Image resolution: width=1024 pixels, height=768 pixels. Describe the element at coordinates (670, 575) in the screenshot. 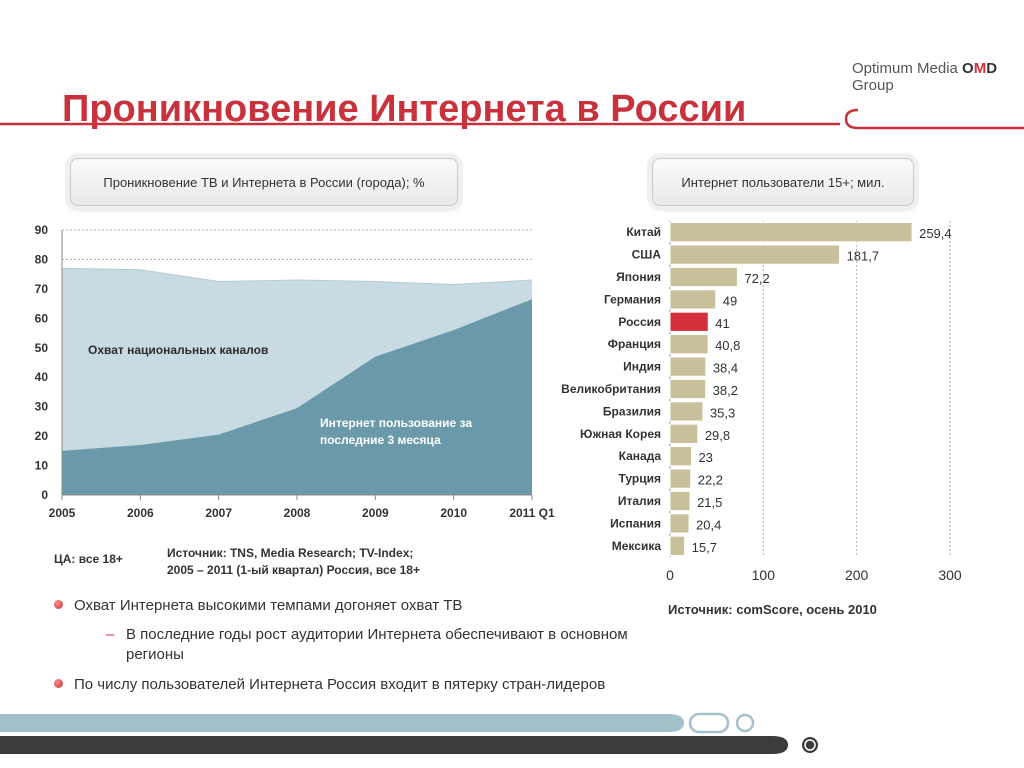

I see `bar-x-tick-label: 0` at that location.